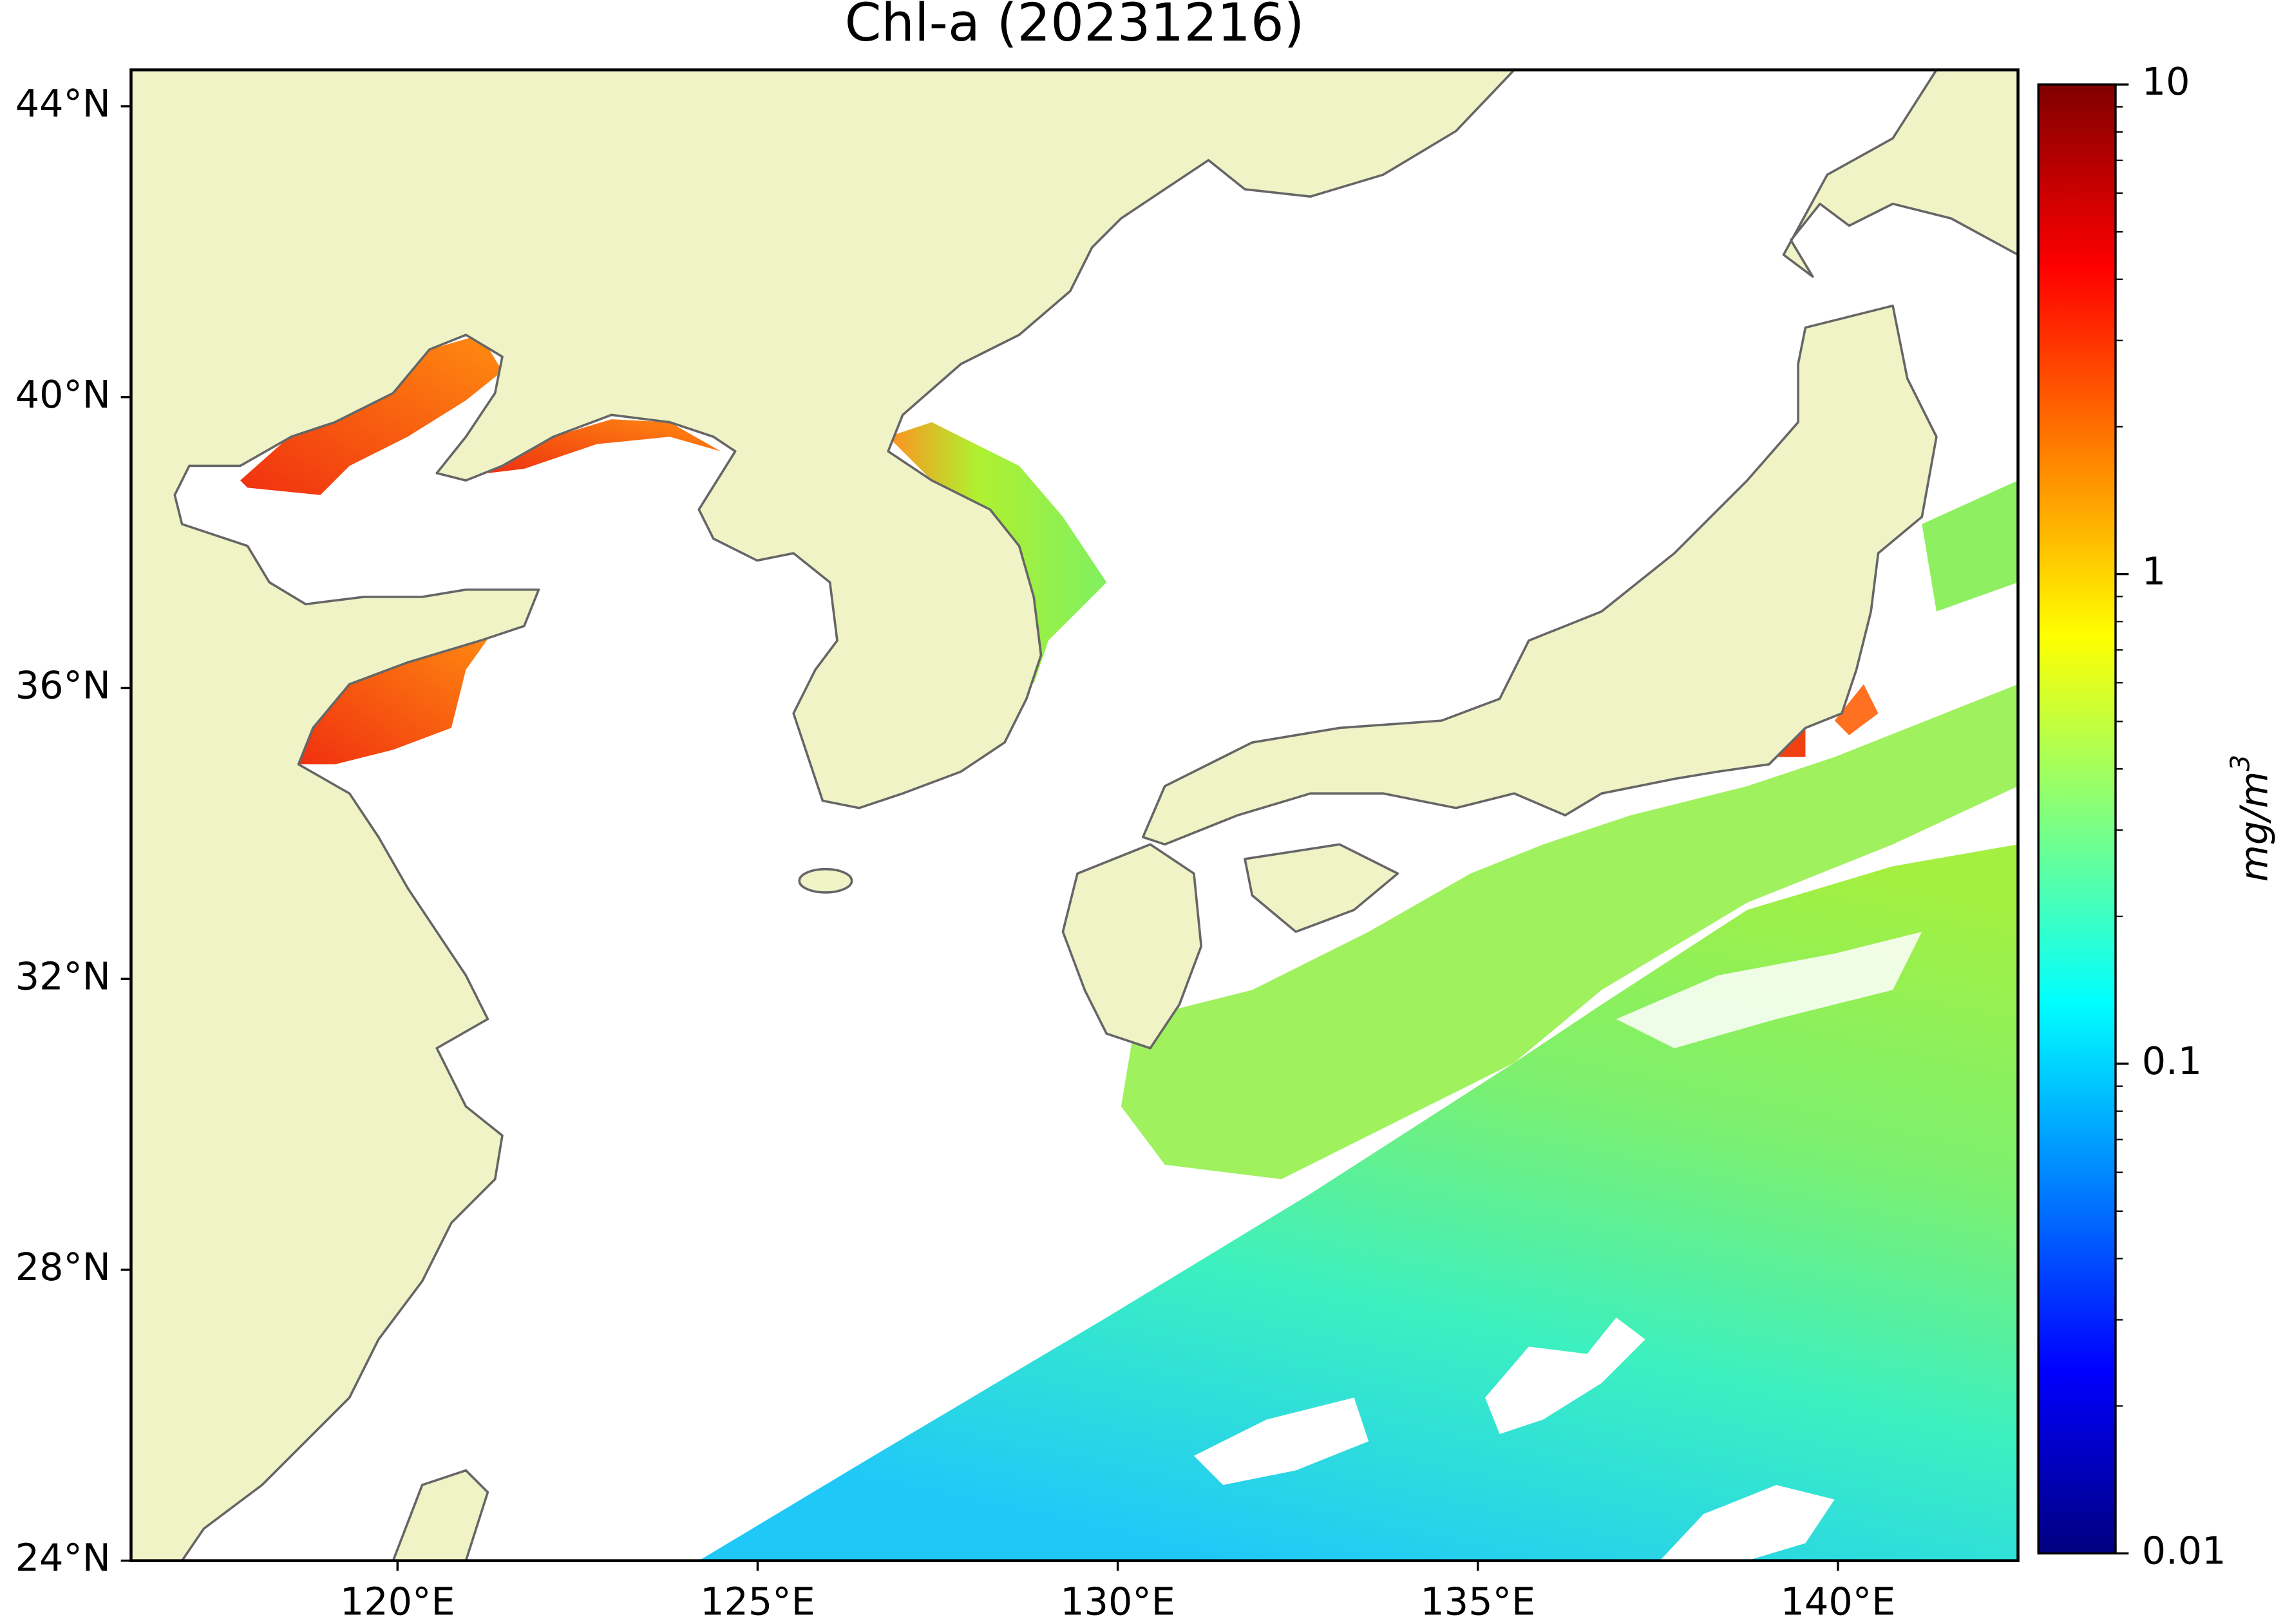 Image resolution: width=2283 pixels, height=1624 pixels. I want to click on jeju, so click(825, 881).